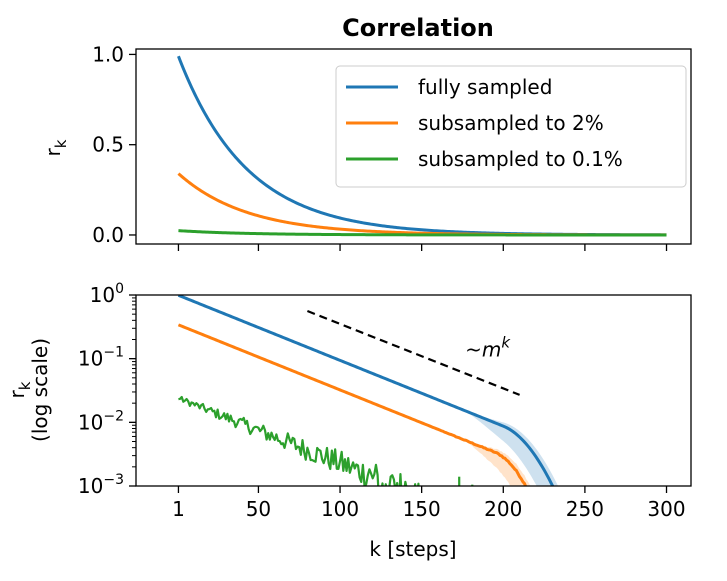 This screenshot has height=581, width=727. I want to click on top-y-tick-label: 0.0, so click(108, 235).